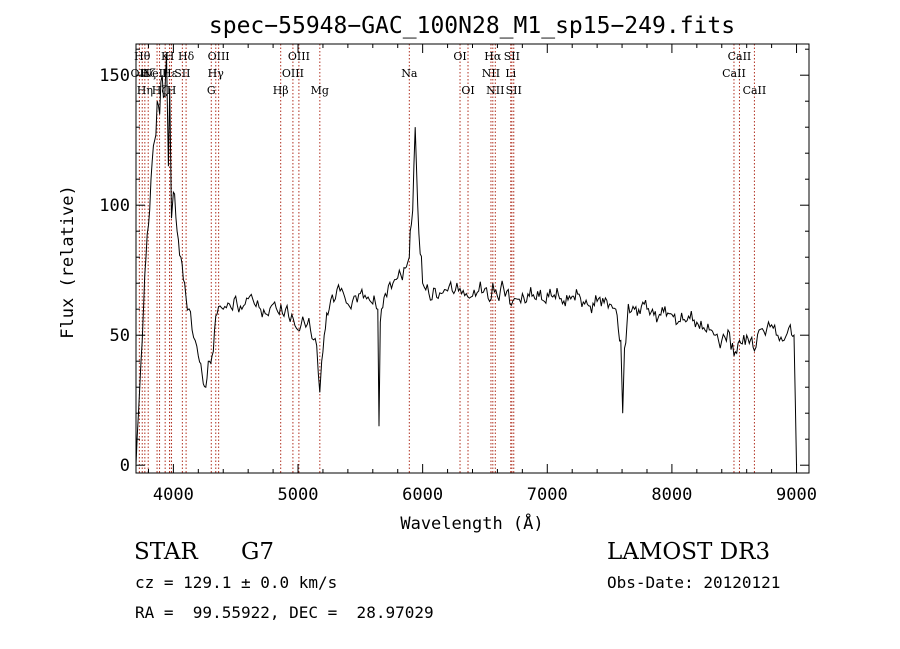 Image resolution: width=900 pixels, height=649 pixels. Describe the element at coordinates (491, 73) in the screenshot. I see `line-label-22: NII` at that location.